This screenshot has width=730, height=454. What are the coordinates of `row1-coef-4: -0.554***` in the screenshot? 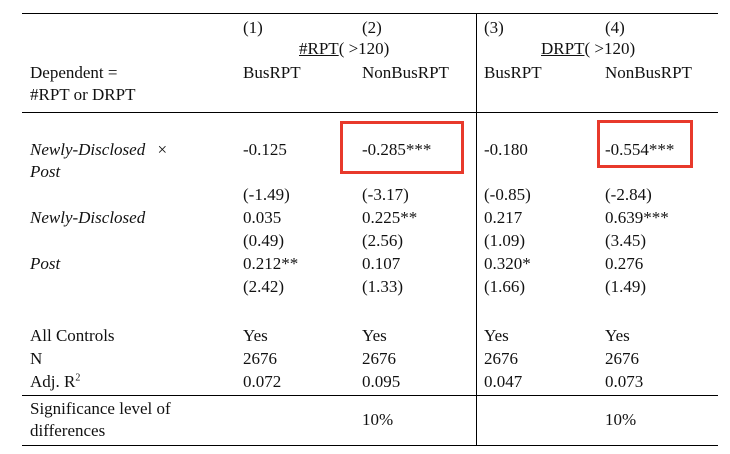 It's located at (640, 149).